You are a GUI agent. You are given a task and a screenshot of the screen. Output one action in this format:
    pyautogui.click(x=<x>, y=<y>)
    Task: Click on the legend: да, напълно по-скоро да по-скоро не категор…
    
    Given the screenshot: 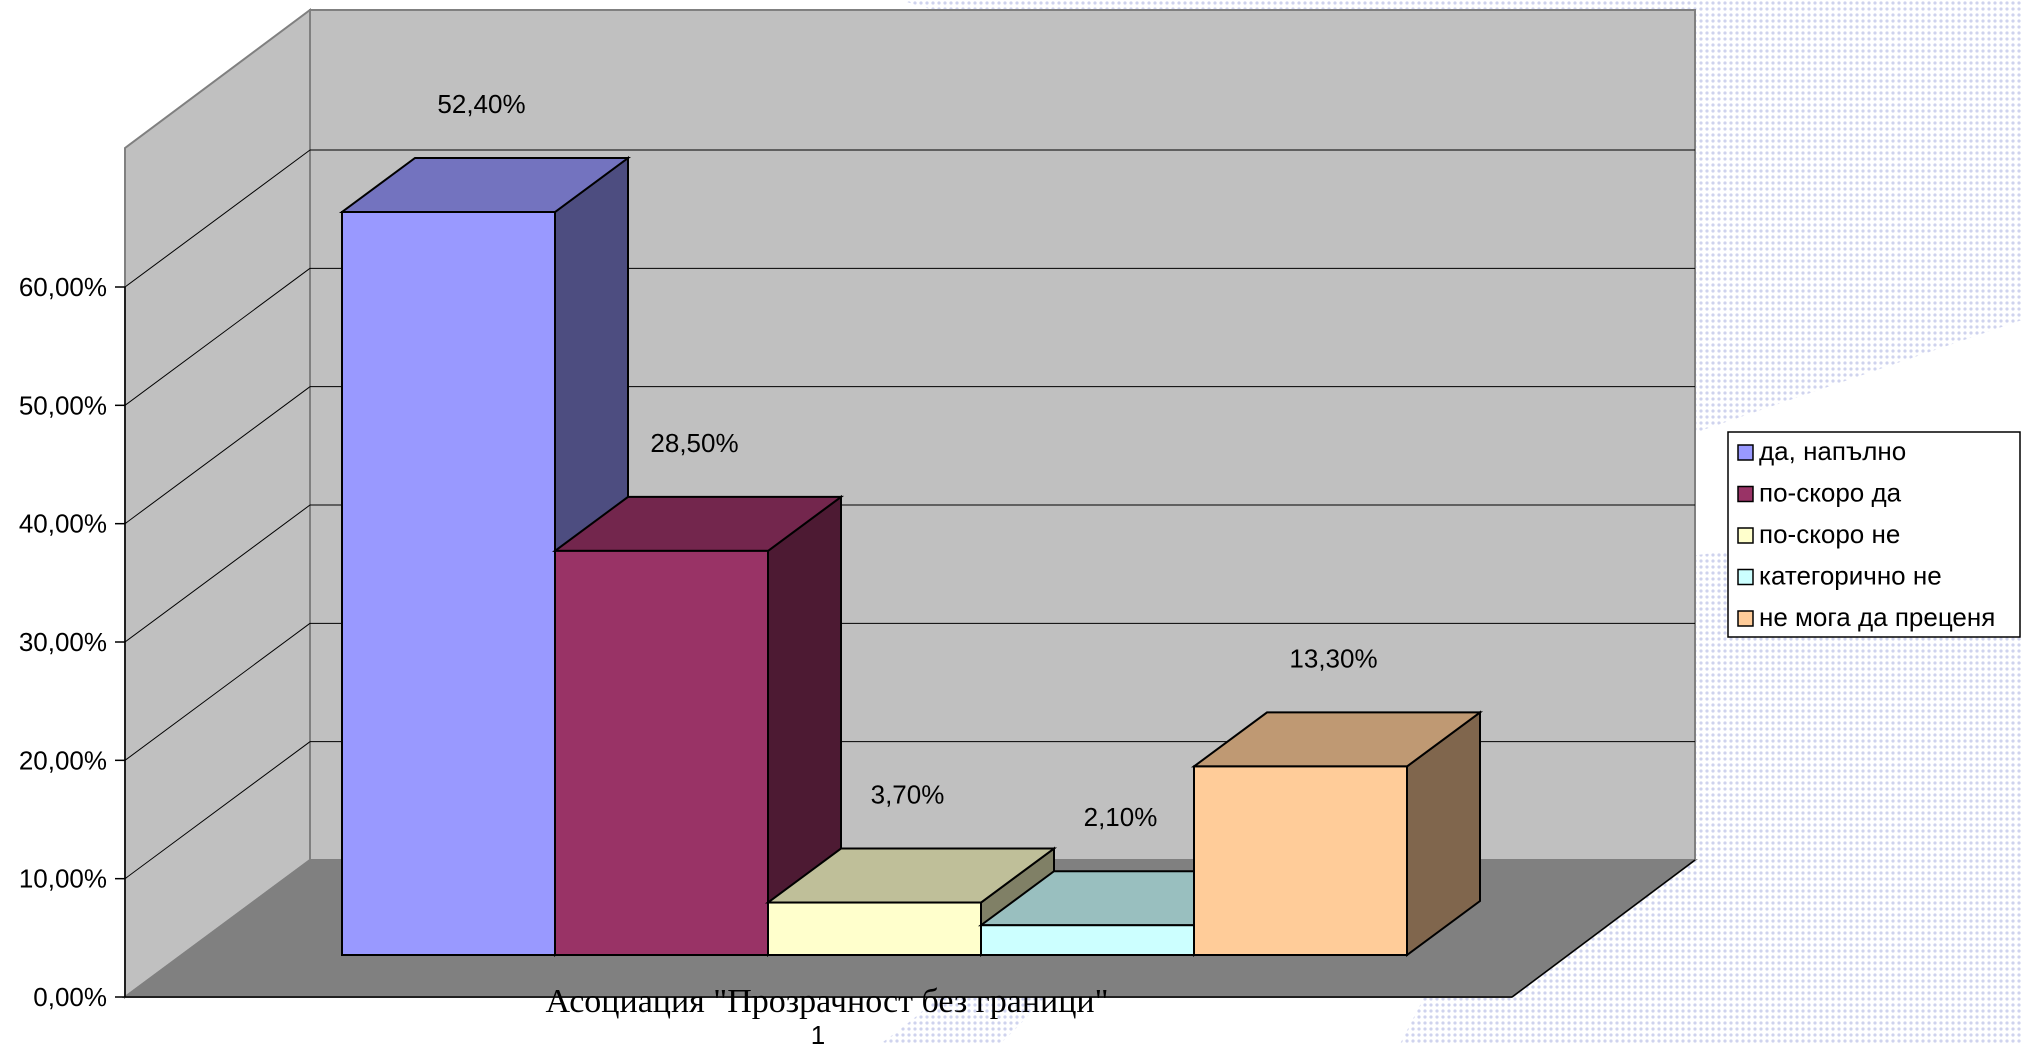 What is the action you would take?
    pyautogui.click(x=1874, y=534)
    